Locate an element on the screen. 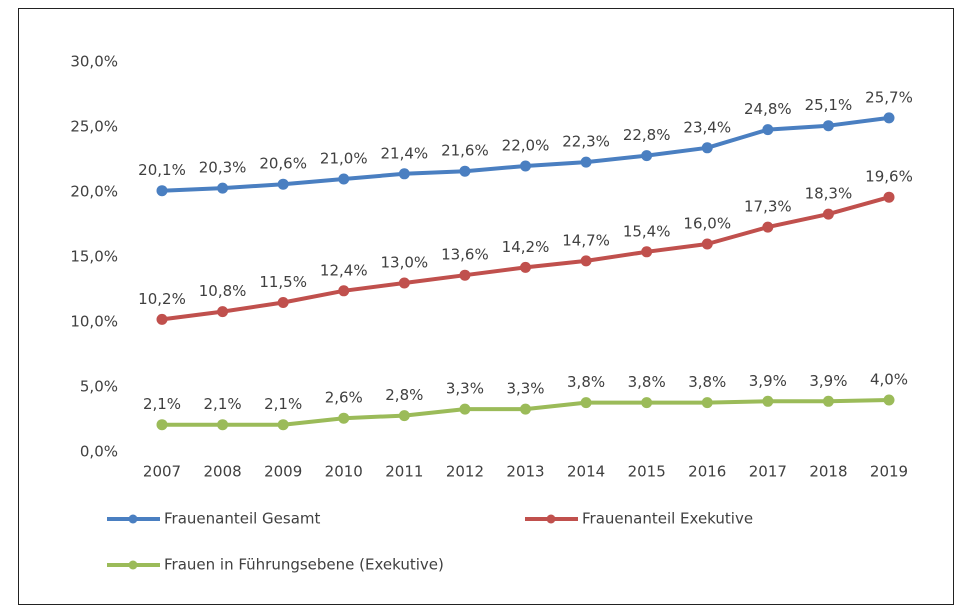 The height and width of the screenshot is (614, 972). data-label: 21,0% is located at coordinates (344, 159).